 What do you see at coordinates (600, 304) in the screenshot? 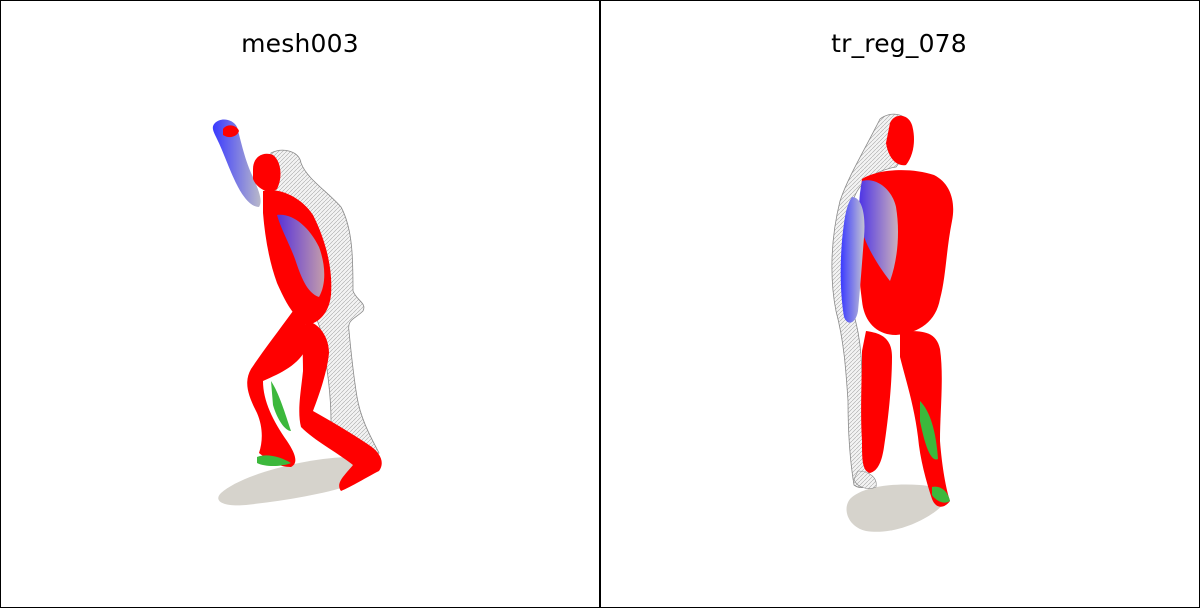
I see `panel-divider` at bounding box center [600, 304].